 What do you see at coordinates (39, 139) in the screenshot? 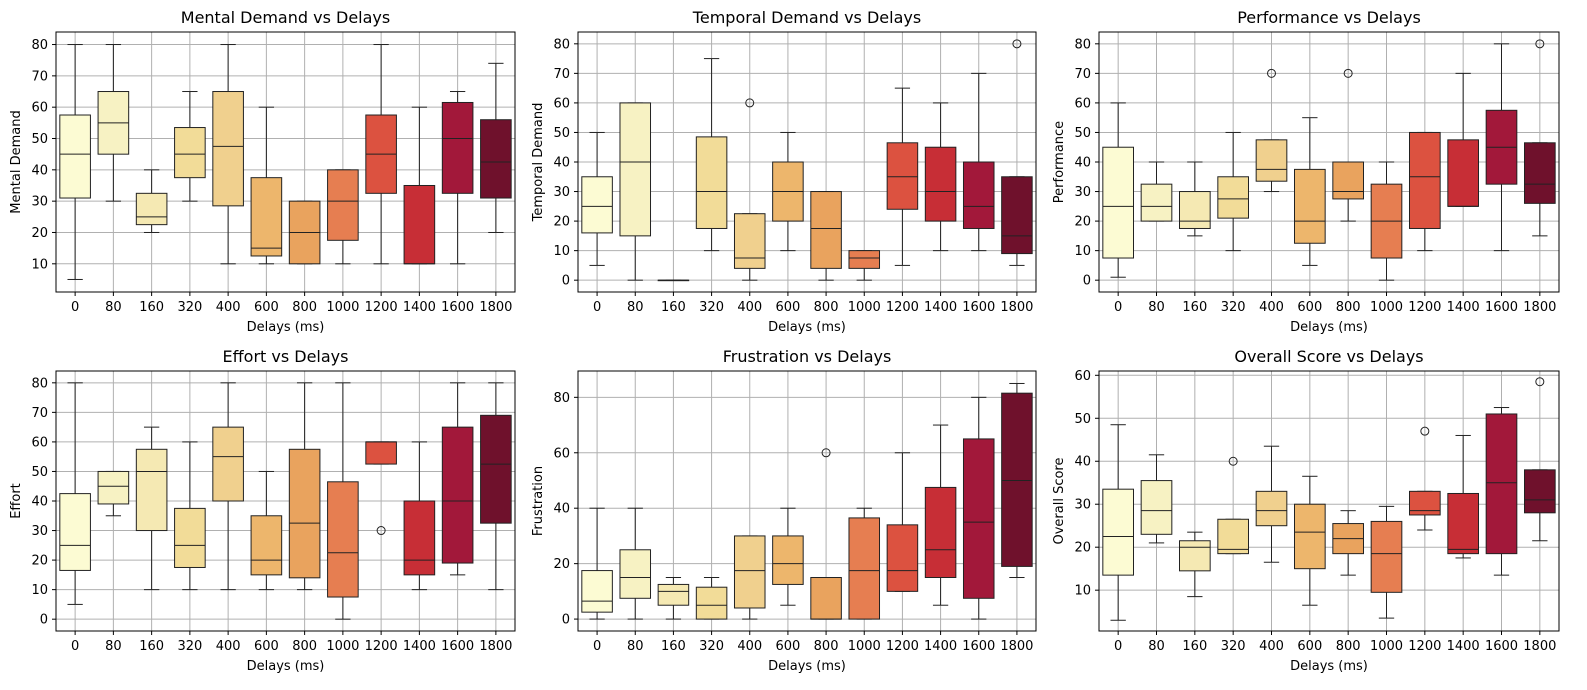
I see `y-tick-label: 50` at bounding box center [39, 139].